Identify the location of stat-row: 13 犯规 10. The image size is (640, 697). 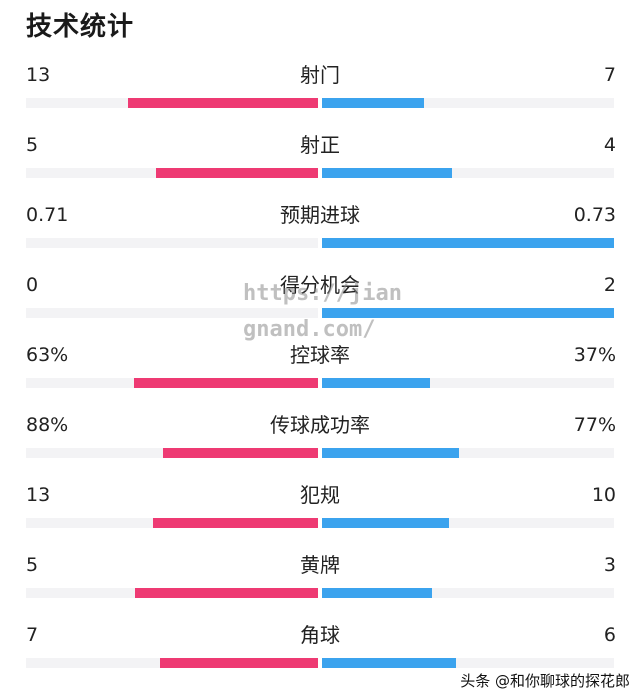
(320, 517).